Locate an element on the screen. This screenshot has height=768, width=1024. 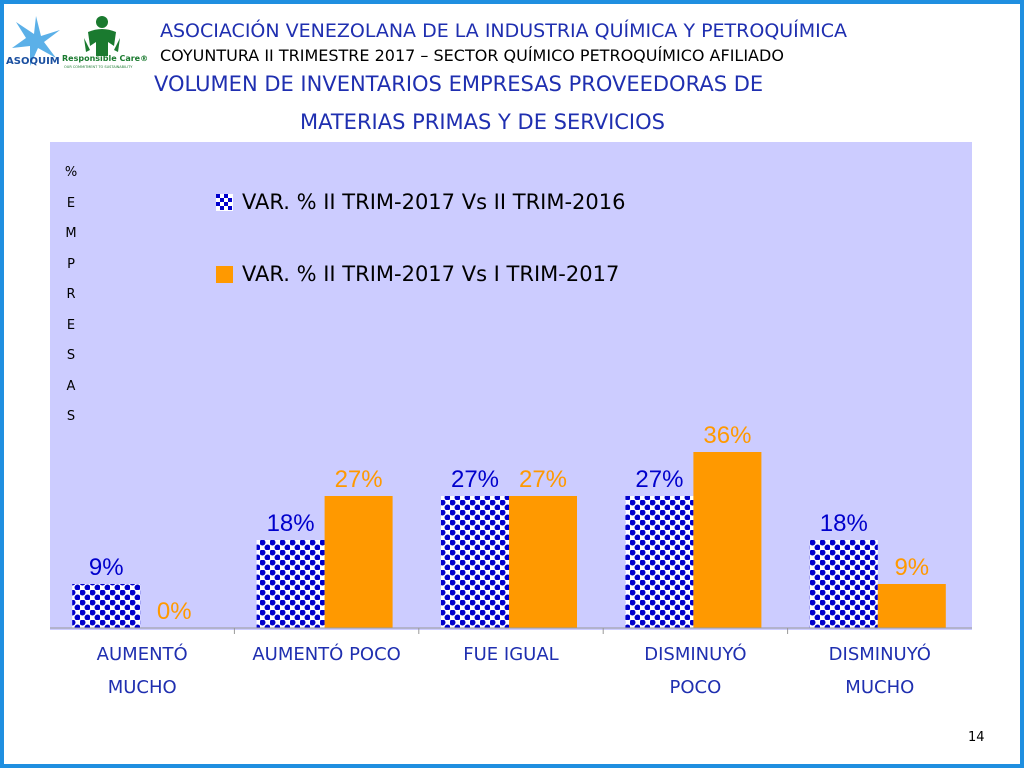
legend-label-series2: VAR. % II TRIM-2017 Vs I TRIM-2017 is located at coordinates (431, 274).